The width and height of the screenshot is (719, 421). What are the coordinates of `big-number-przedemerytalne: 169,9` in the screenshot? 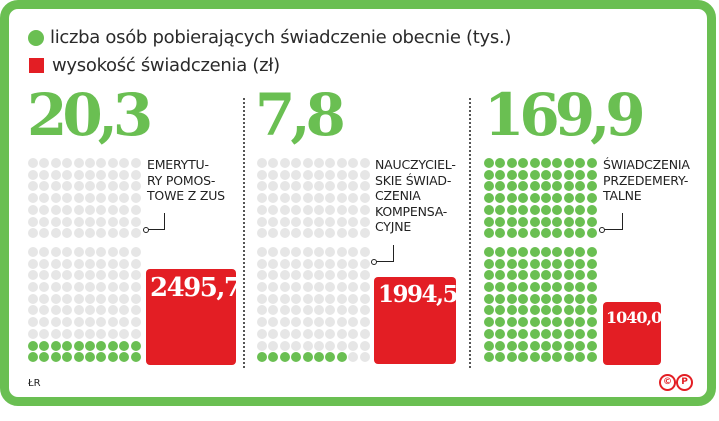 It's located at (565, 115).